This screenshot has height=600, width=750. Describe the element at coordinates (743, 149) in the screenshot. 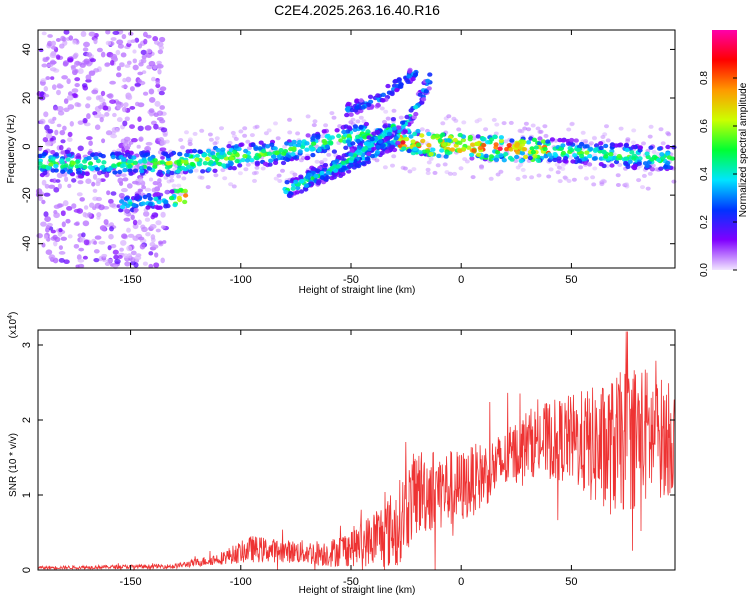

I see `colorbar-title: Normalized spectral amplitude` at that location.